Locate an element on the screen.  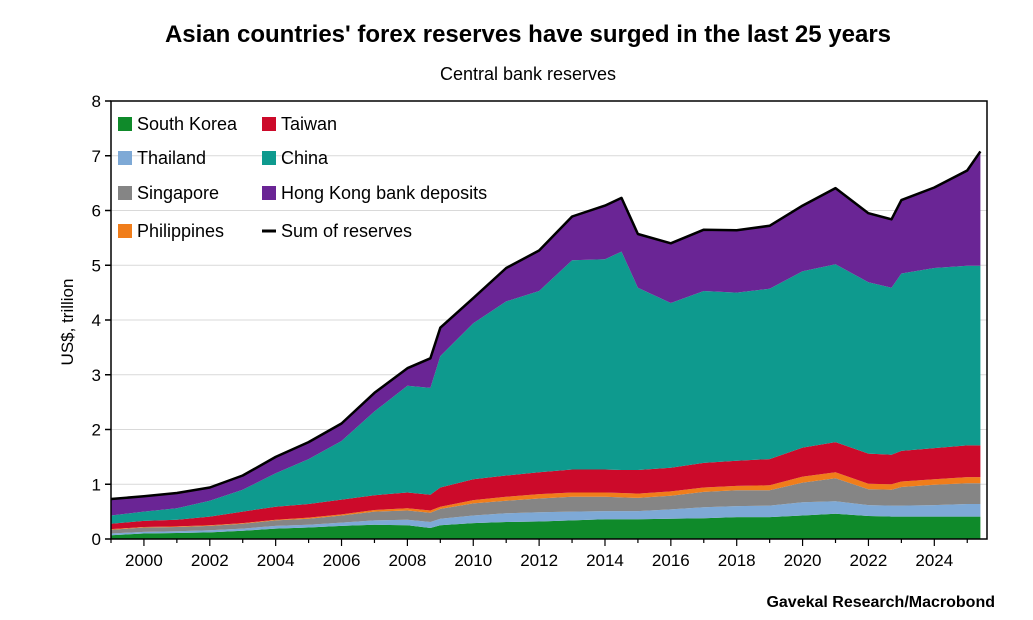
legend-label-thailand: Thailand is located at coordinates (171, 158).